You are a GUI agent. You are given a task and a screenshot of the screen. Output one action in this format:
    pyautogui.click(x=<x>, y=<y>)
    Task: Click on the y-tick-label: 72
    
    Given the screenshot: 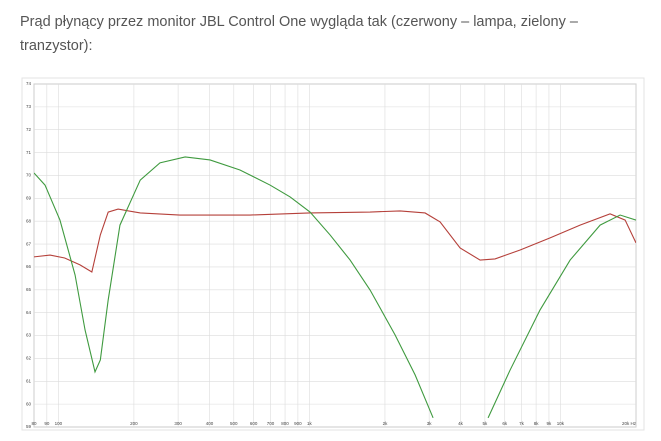 What is the action you would take?
    pyautogui.click(x=29, y=129)
    